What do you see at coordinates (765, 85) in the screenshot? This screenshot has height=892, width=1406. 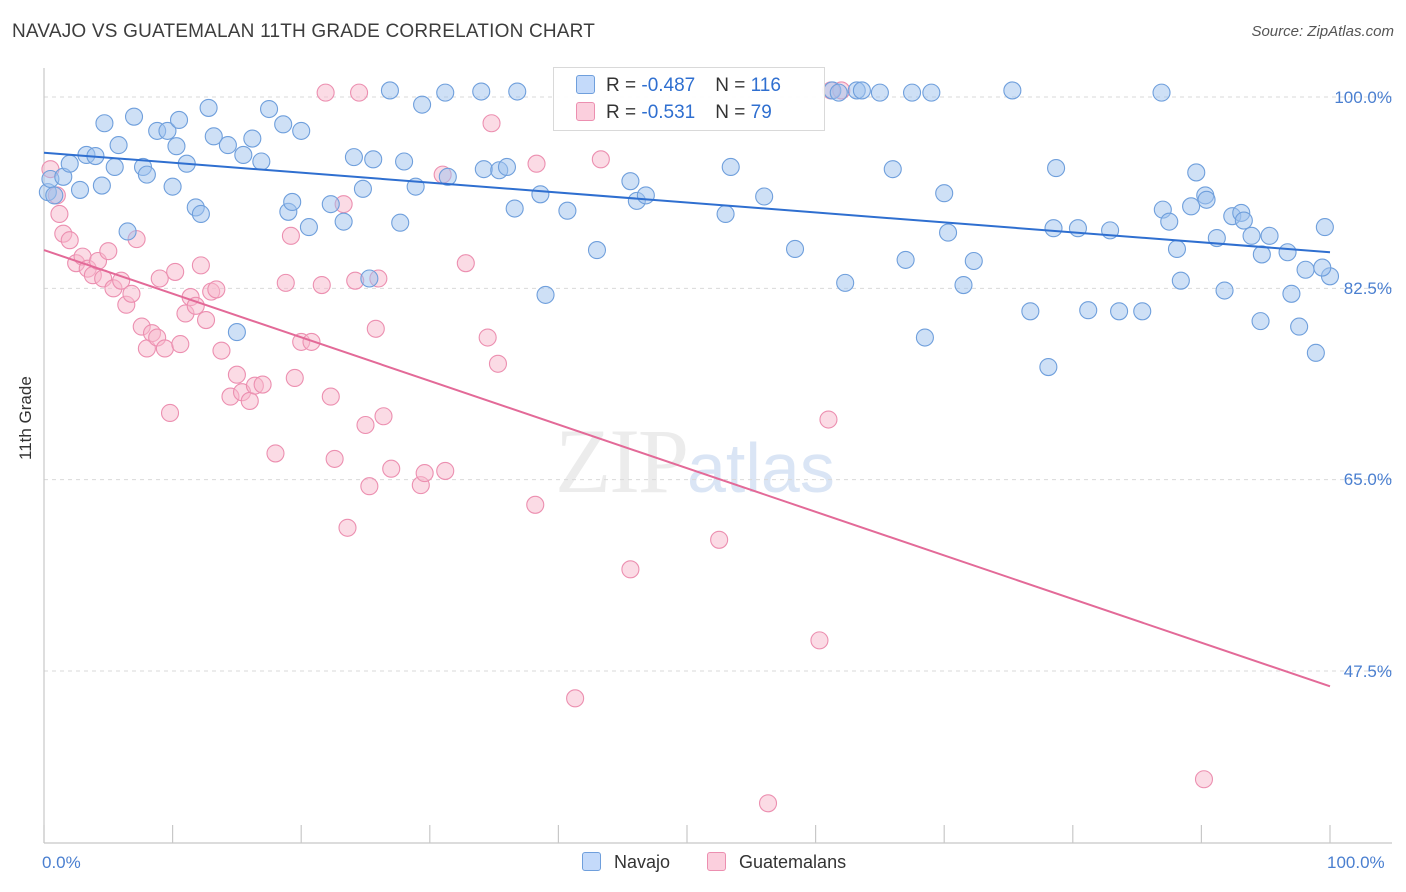 I see `navajo-n-value: 116` at bounding box center [765, 85].